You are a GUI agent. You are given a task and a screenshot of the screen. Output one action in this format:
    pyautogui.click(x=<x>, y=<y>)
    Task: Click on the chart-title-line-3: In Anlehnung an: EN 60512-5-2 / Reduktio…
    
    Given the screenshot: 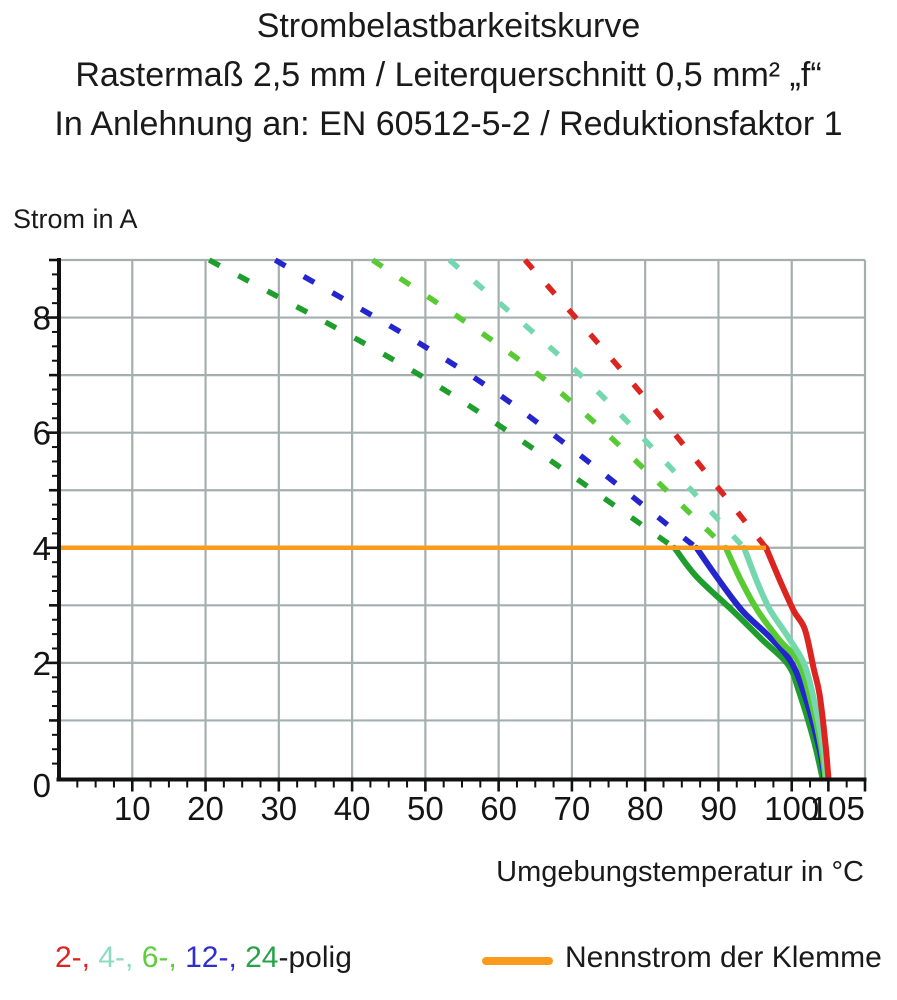 What is the action you would take?
    pyautogui.click(x=448, y=124)
    